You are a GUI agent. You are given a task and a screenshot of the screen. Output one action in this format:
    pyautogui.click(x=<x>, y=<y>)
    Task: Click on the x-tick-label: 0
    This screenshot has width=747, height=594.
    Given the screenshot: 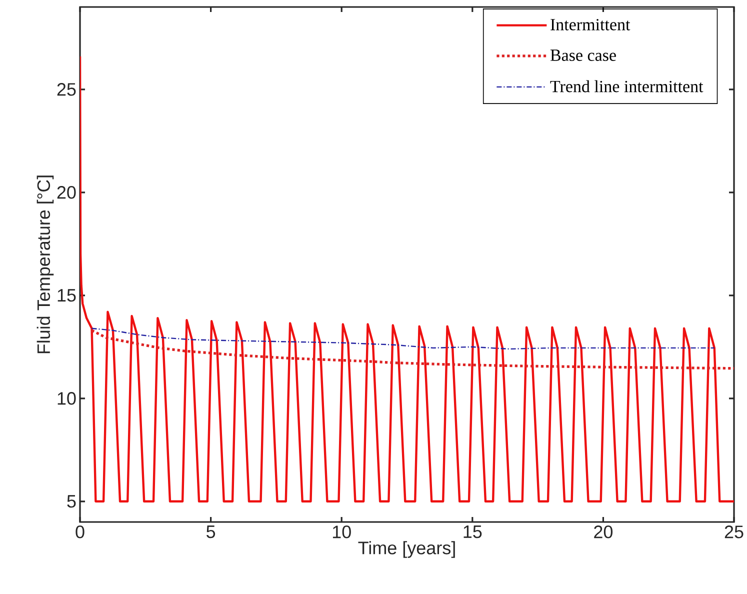 What is the action you would take?
    pyautogui.click(x=80, y=532)
    